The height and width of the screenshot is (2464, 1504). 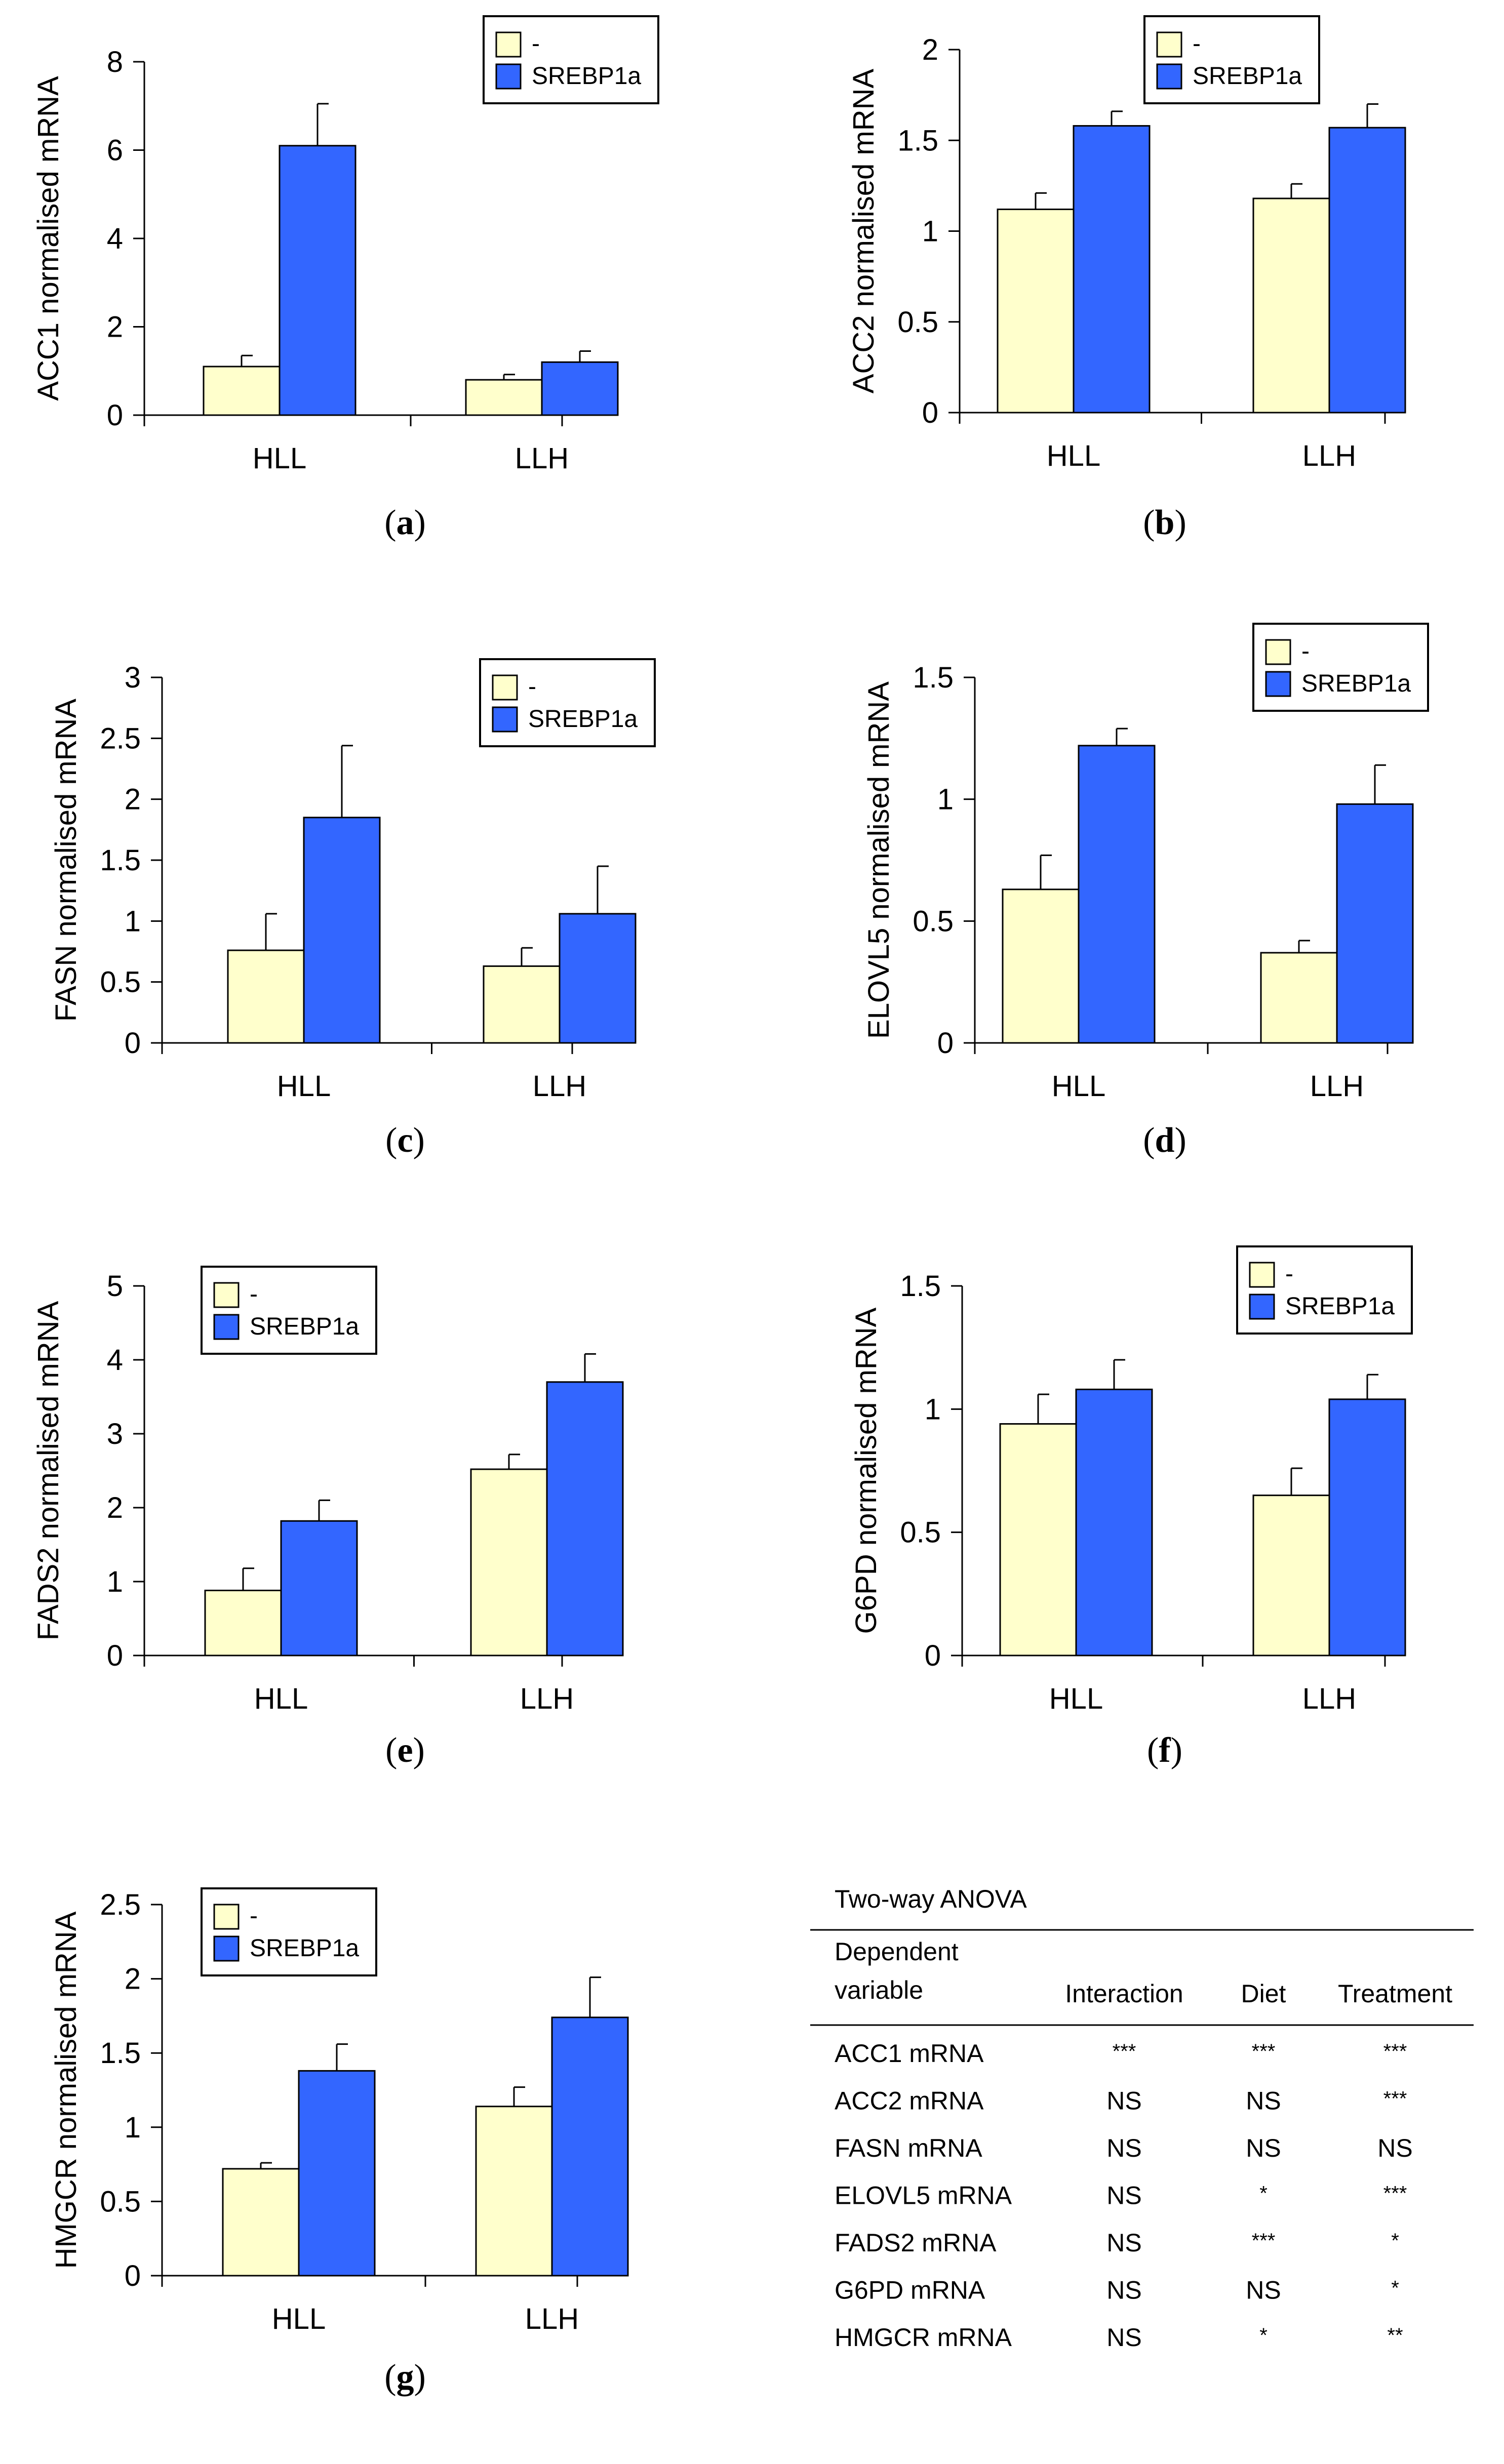 What do you see at coordinates (48, 238) in the screenshot?
I see `y-axis-title: ACC1 normalised mRNA` at bounding box center [48, 238].